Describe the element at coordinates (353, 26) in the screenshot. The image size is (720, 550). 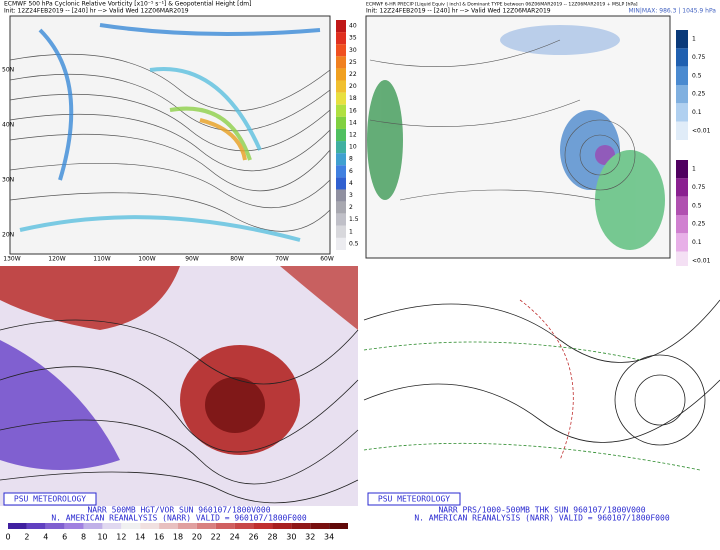
I see `colorbar-label: 40` at that location.